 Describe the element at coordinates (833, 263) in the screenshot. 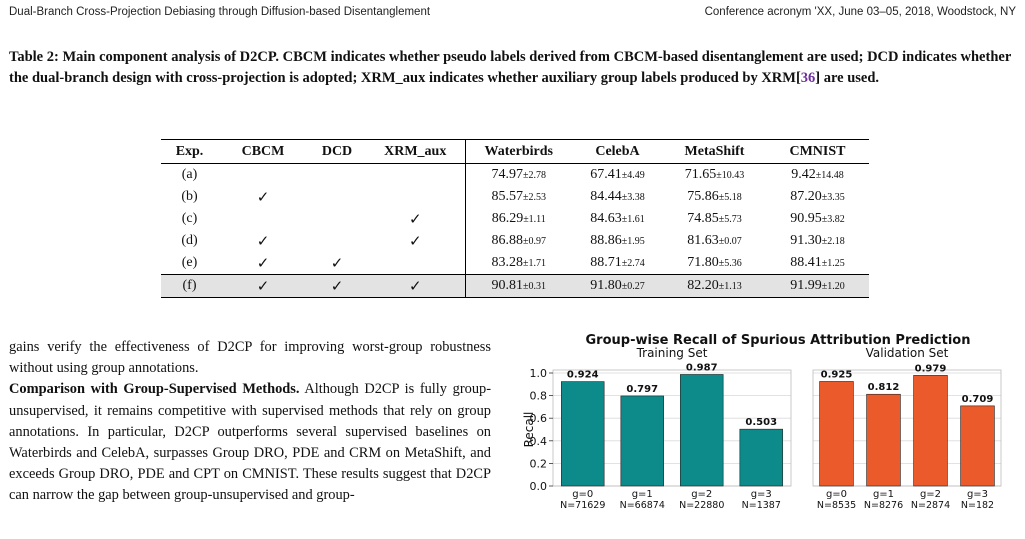

I see `value-std: ±1.25` at that location.